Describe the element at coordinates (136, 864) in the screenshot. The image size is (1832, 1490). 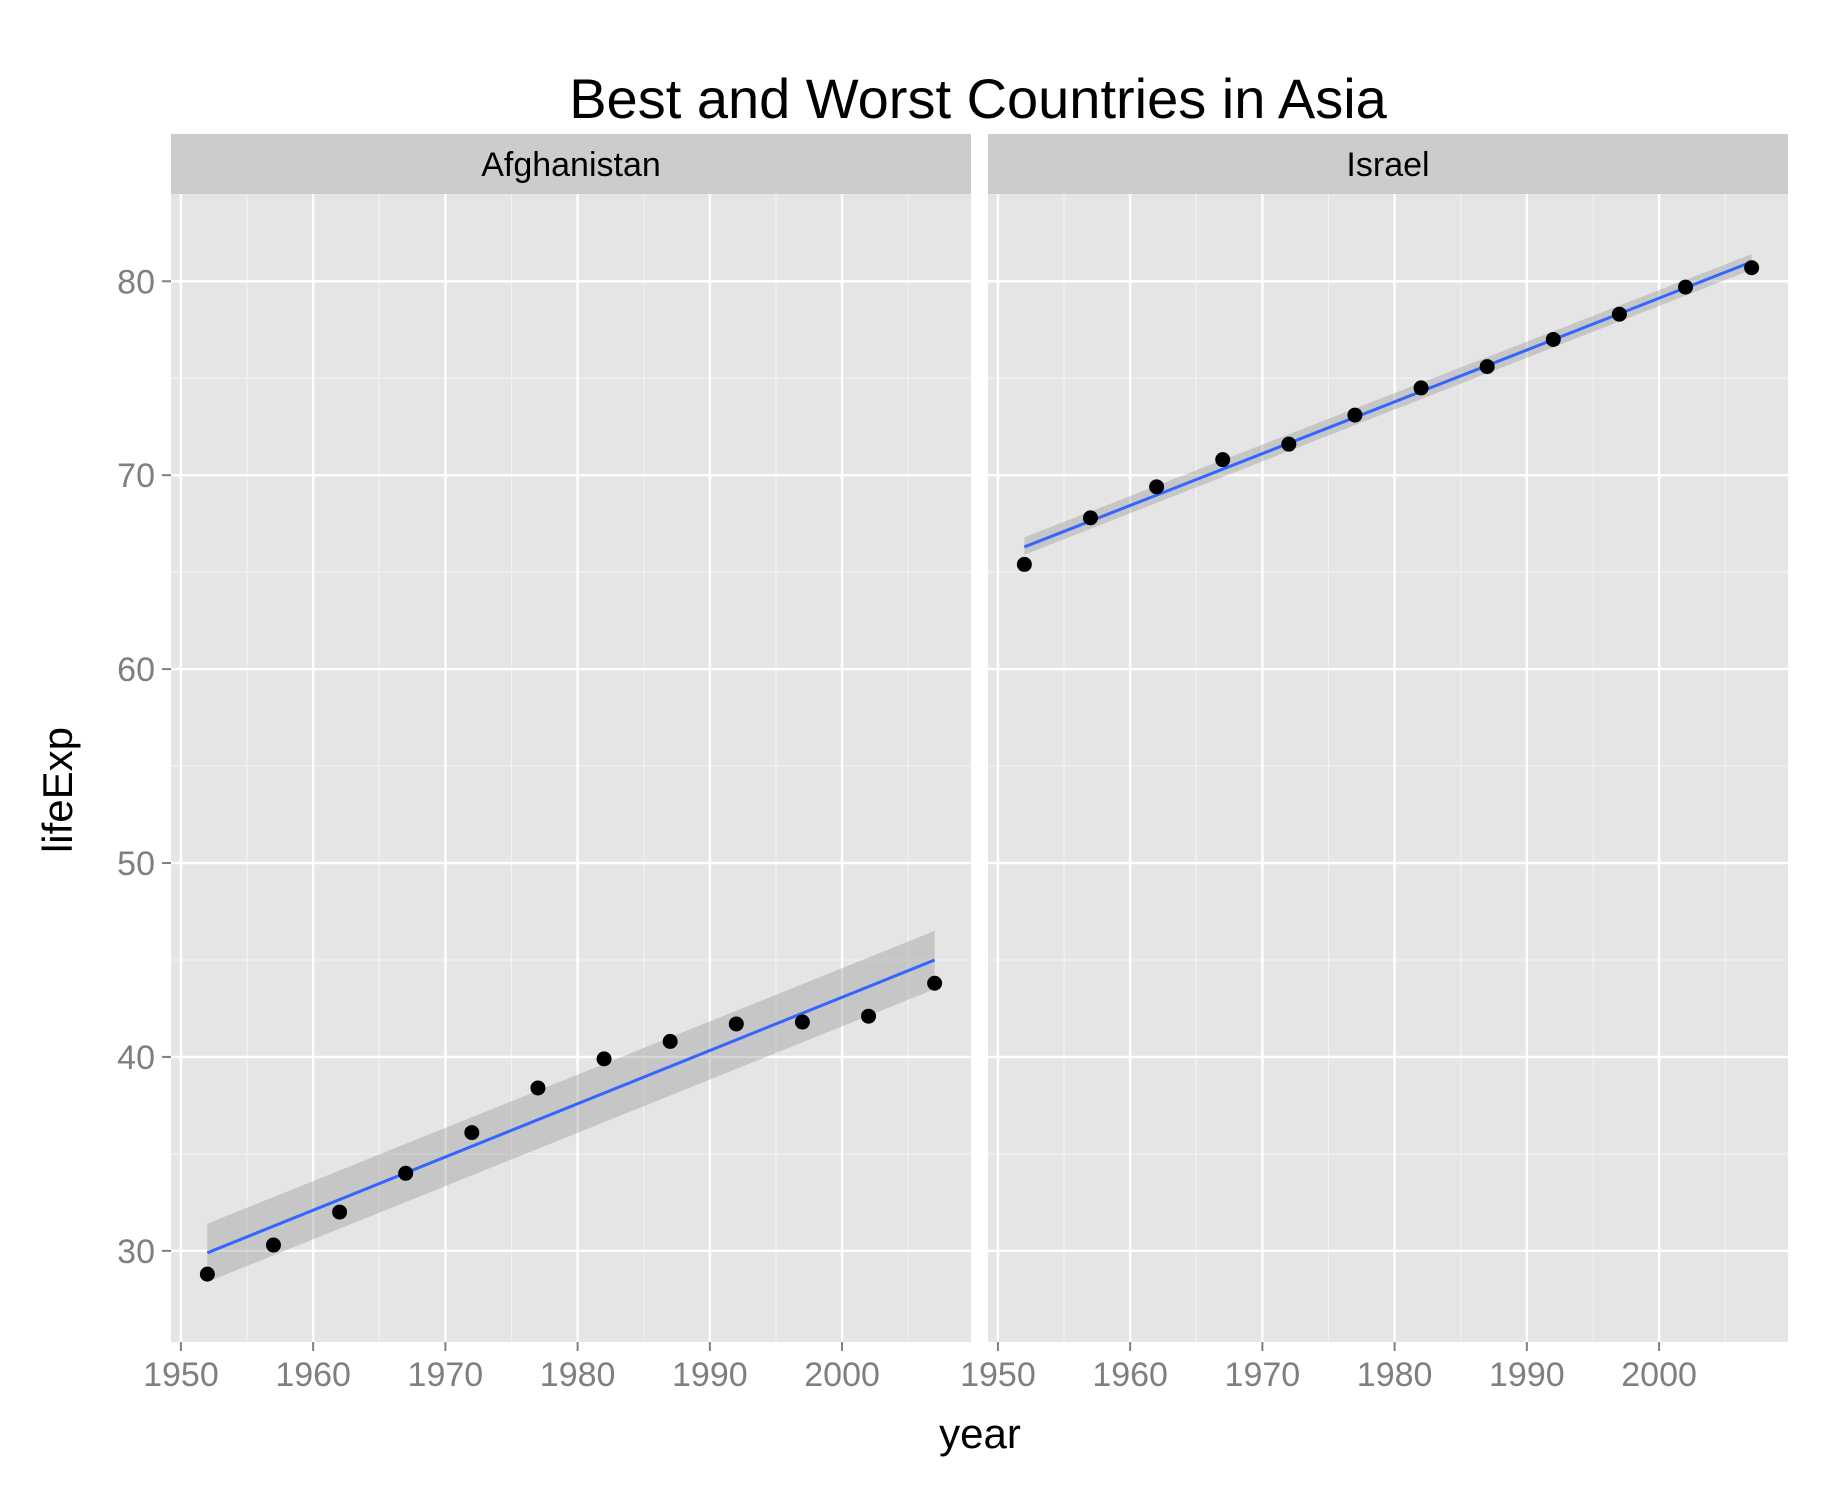
I see `y-tick-label: 50` at that location.